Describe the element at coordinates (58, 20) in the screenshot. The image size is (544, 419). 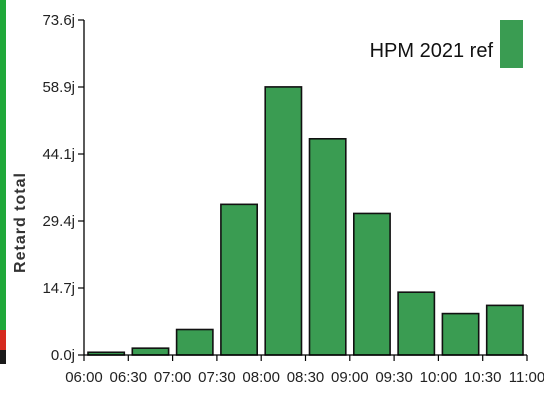
I see `y-tick-label: 73.6j` at that location.